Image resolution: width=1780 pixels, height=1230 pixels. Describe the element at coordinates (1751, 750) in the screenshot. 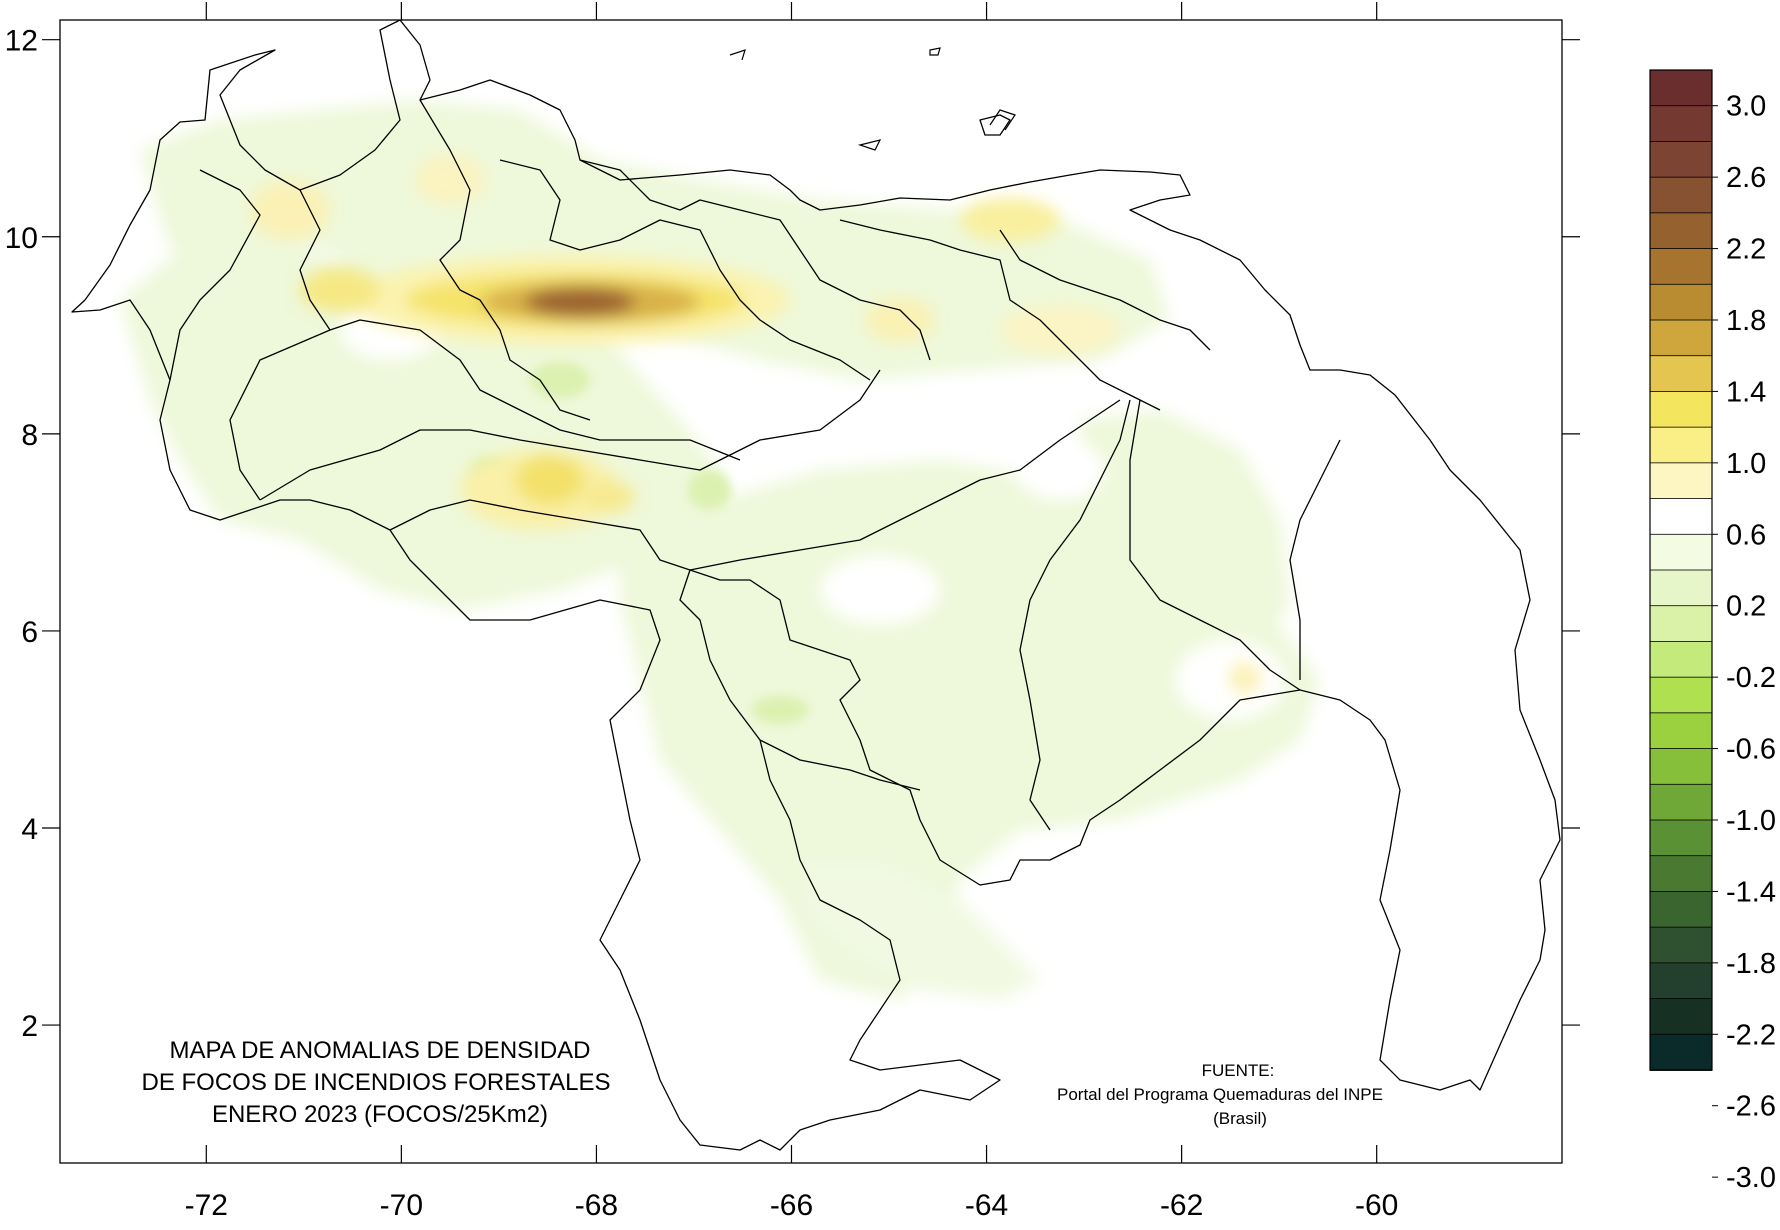

I see `colorbar-label: -0.6` at that location.